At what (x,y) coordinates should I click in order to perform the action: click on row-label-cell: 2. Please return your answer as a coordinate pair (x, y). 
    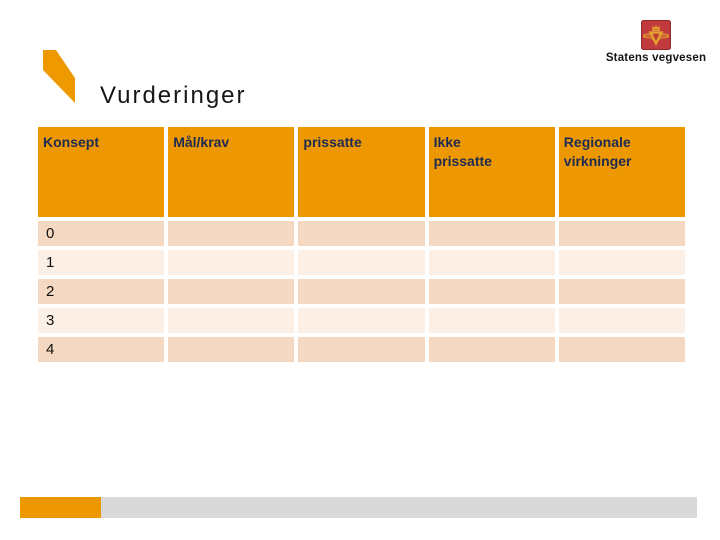
    Looking at the image, I should click on (101, 291).